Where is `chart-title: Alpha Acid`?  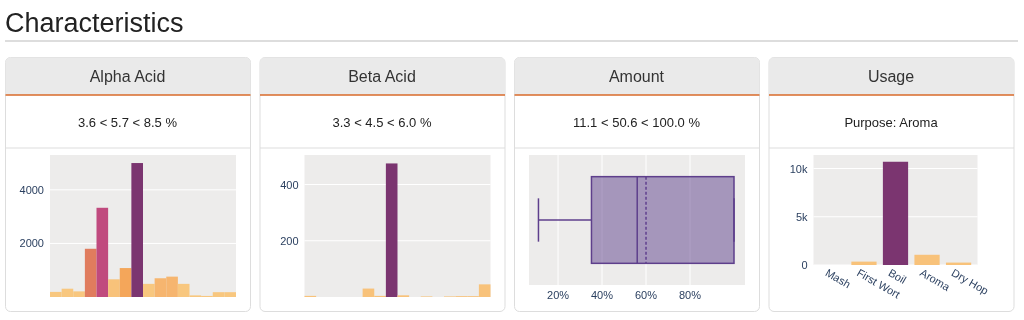 chart-title: Alpha Acid is located at coordinates (127, 76).